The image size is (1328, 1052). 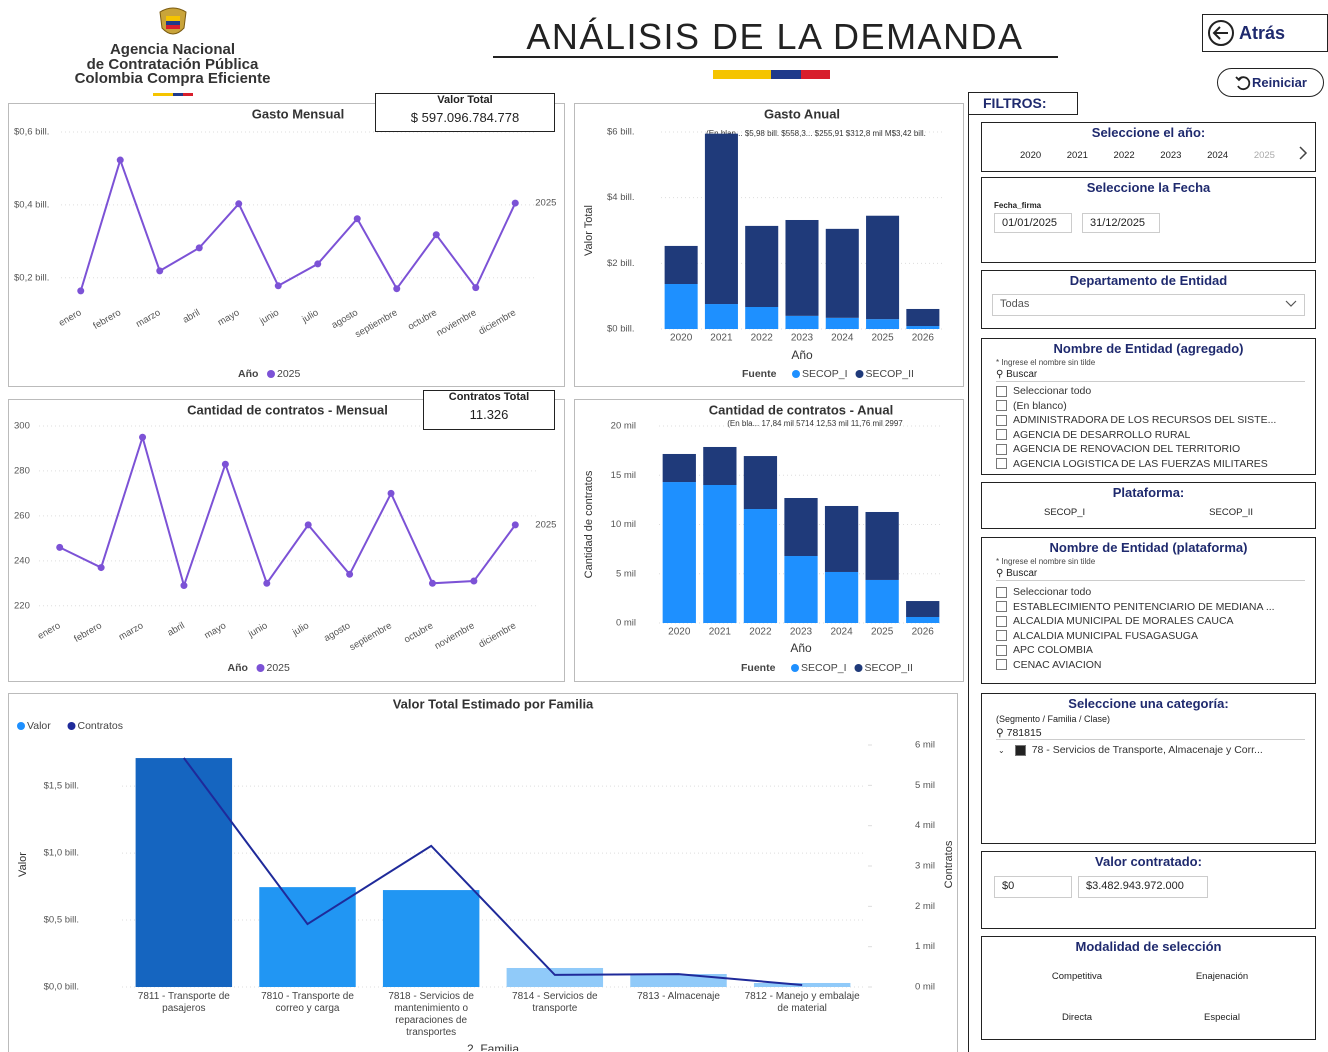 What do you see at coordinates (949, 864) in the screenshot?
I see `y2-axis-label: Contratos` at bounding box center [949, 864].